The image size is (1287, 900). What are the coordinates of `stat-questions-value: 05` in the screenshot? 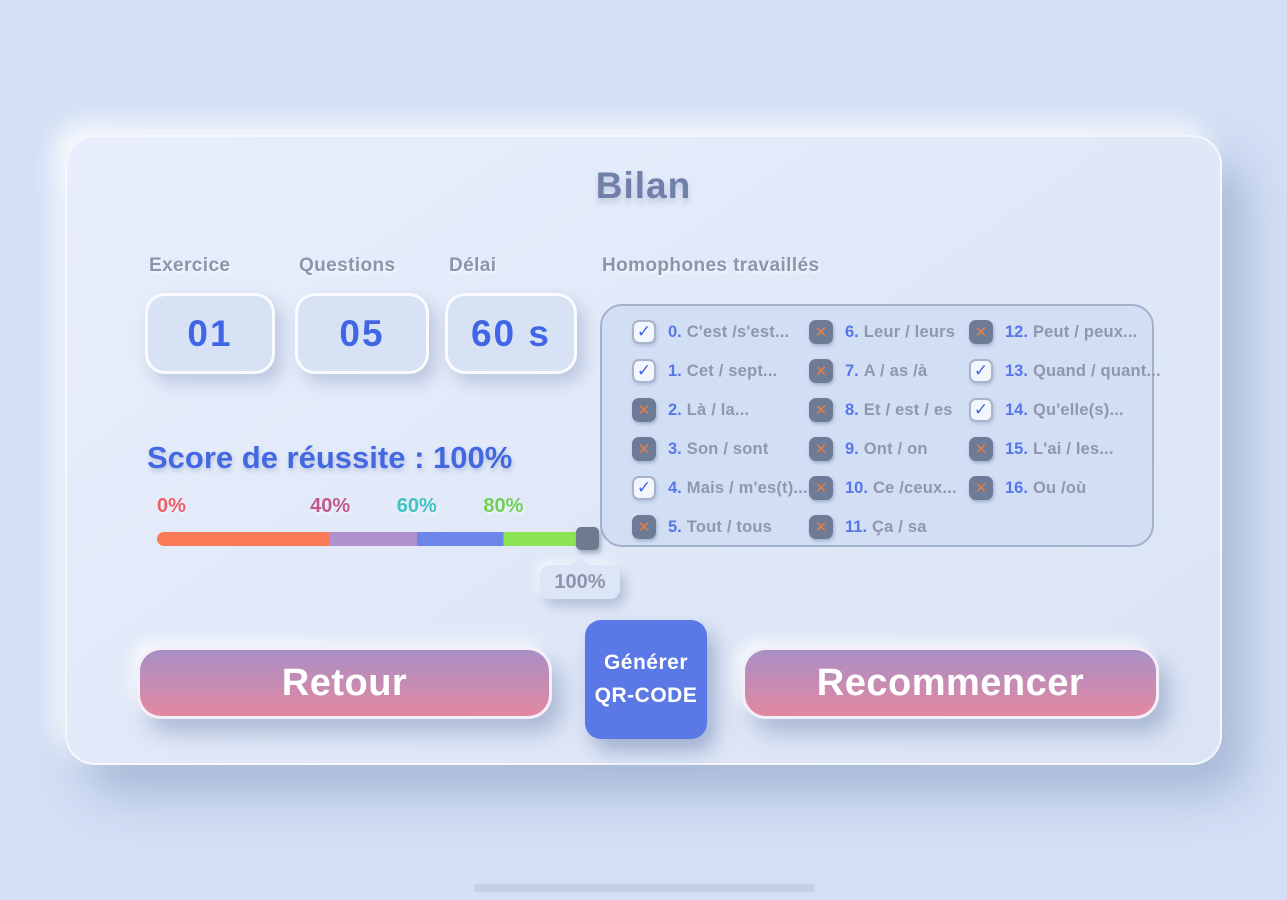 It's located at (362, 333).